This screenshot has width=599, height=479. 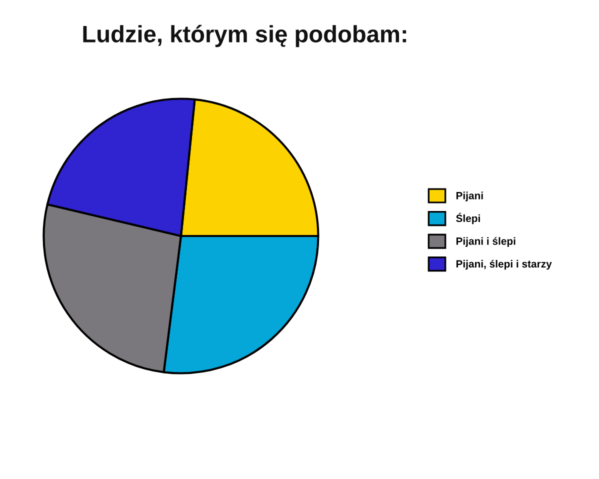 What do you see at coordinates (468, 218) in the screenshot?
I see `legend-label: Ślepi` at bounding box center [468, 218].